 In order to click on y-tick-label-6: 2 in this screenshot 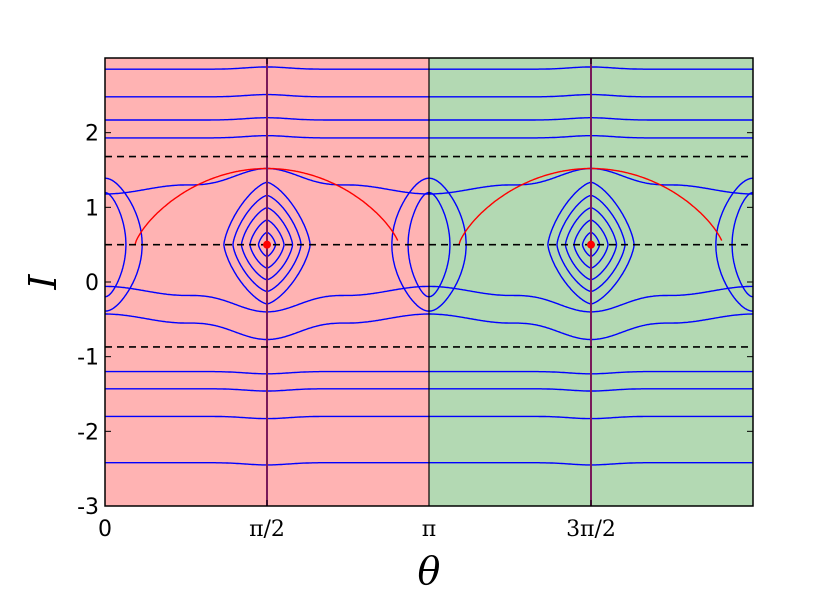, I will do `click(92, 134)`.